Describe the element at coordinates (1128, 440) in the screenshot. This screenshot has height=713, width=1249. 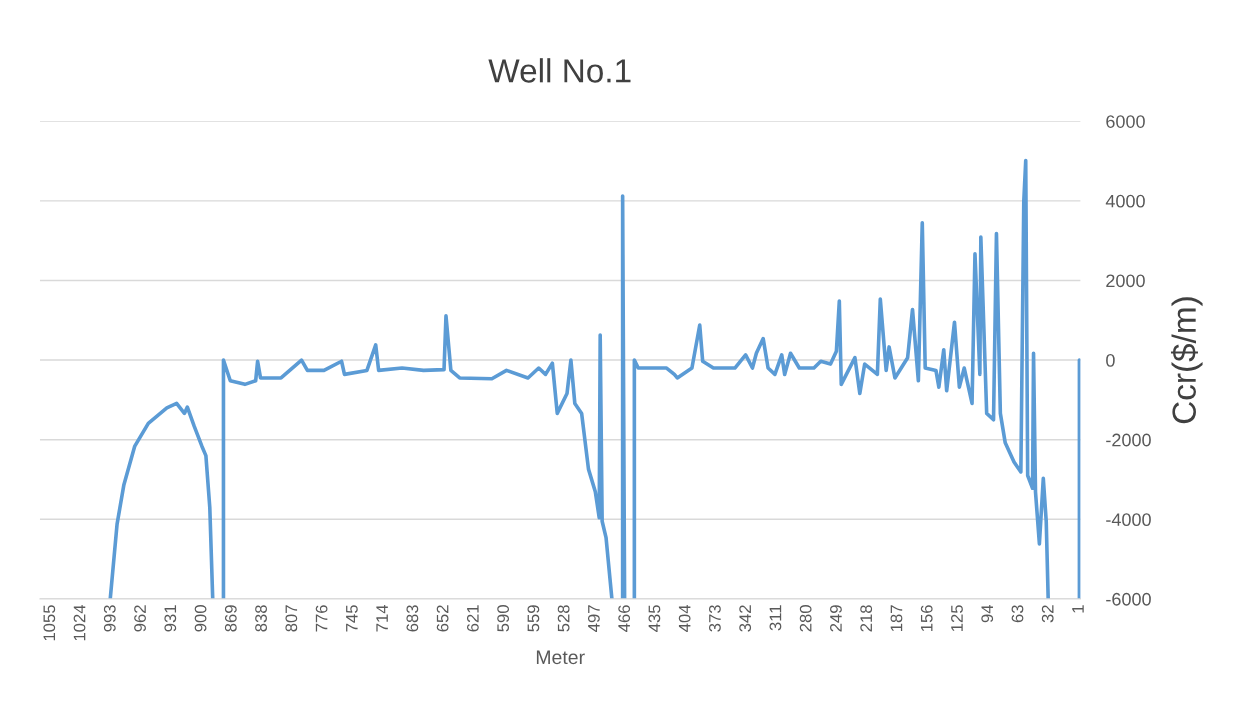
I see `y-tick-label: -2000` at that location.